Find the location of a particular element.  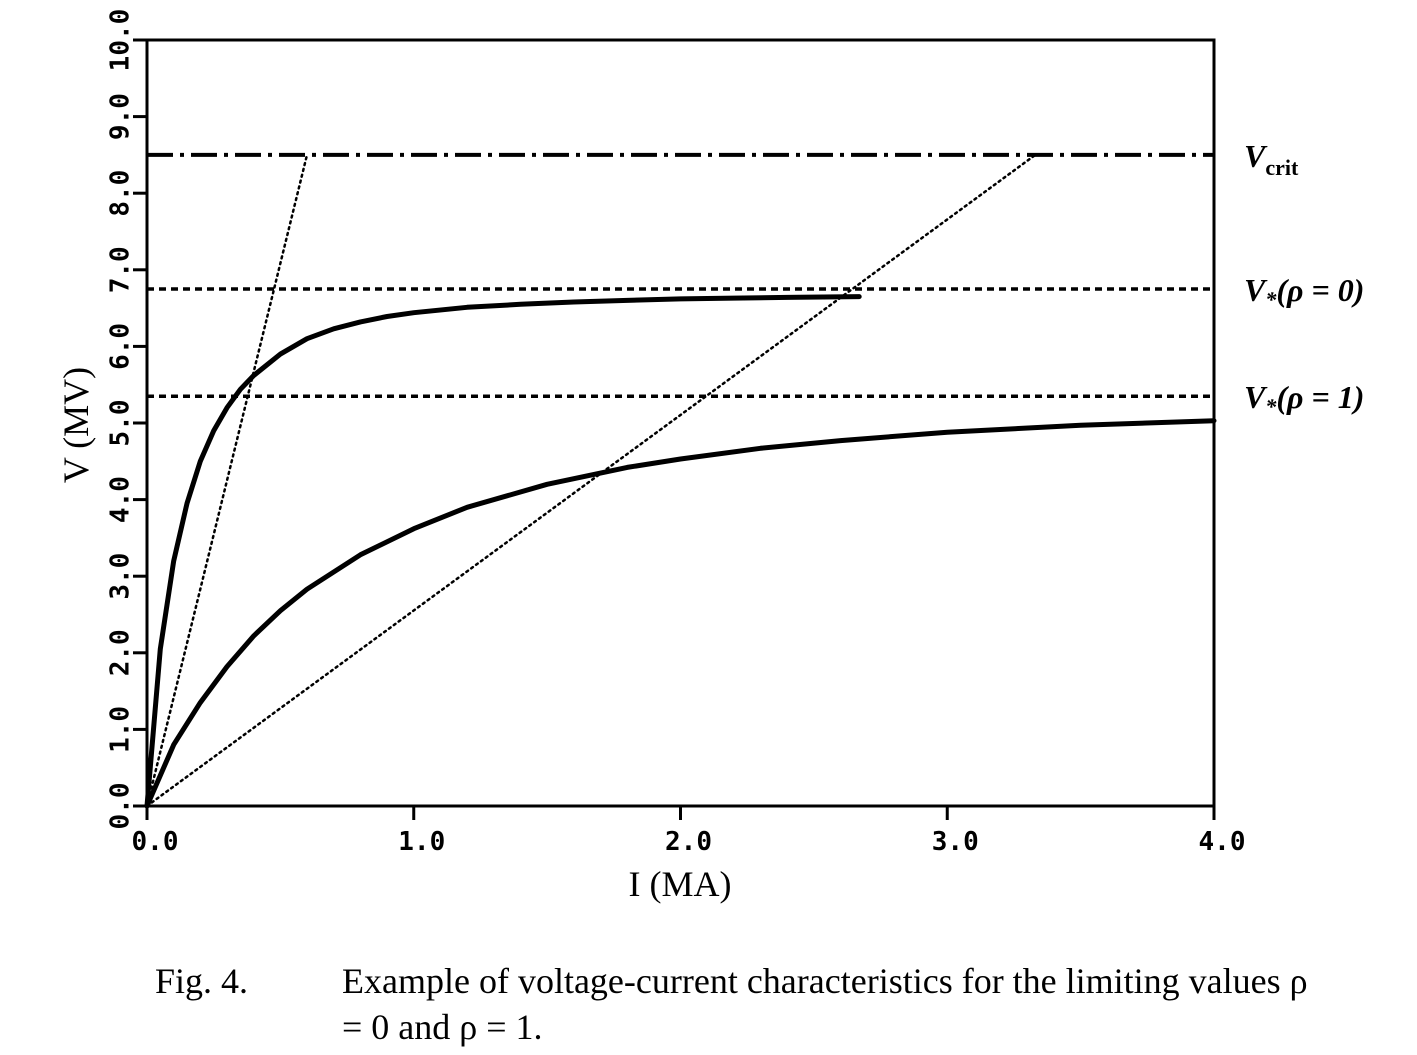

x-tick-label: 2.0 is located at coordinates (688, 842).